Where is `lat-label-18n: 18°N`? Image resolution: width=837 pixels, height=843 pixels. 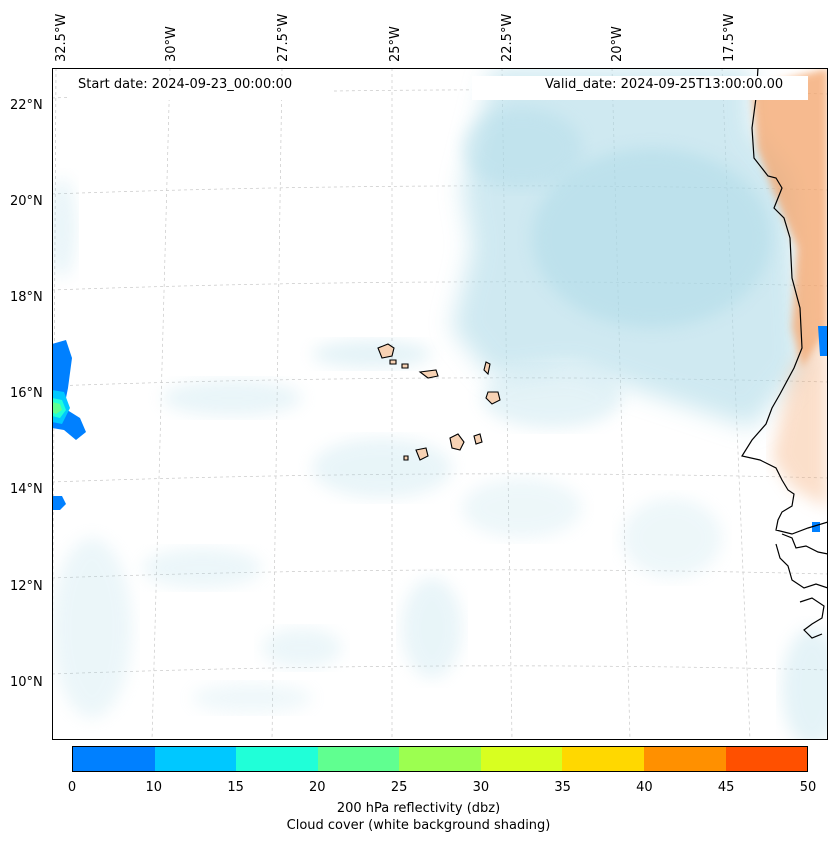
lat-label-18n: 18°N is located at coordinates (26, 297).